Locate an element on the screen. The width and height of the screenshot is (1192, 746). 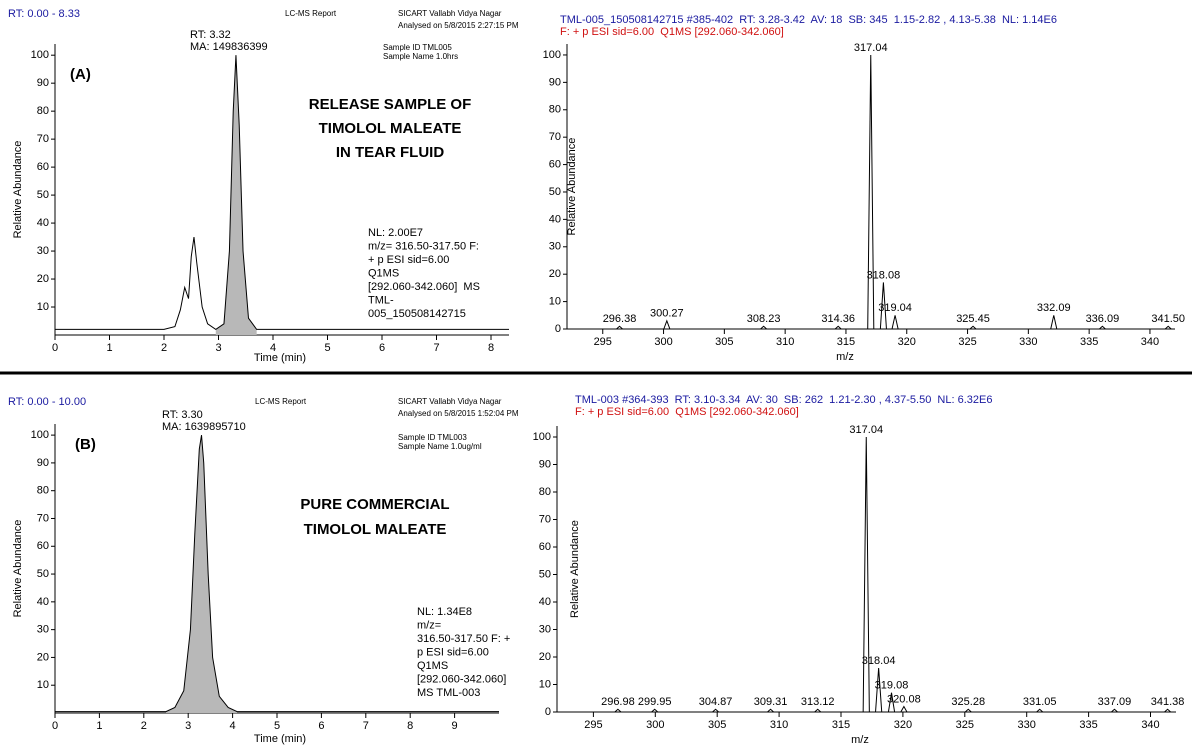
peak-label: 341.38 is located at coordinates (1168, 702).